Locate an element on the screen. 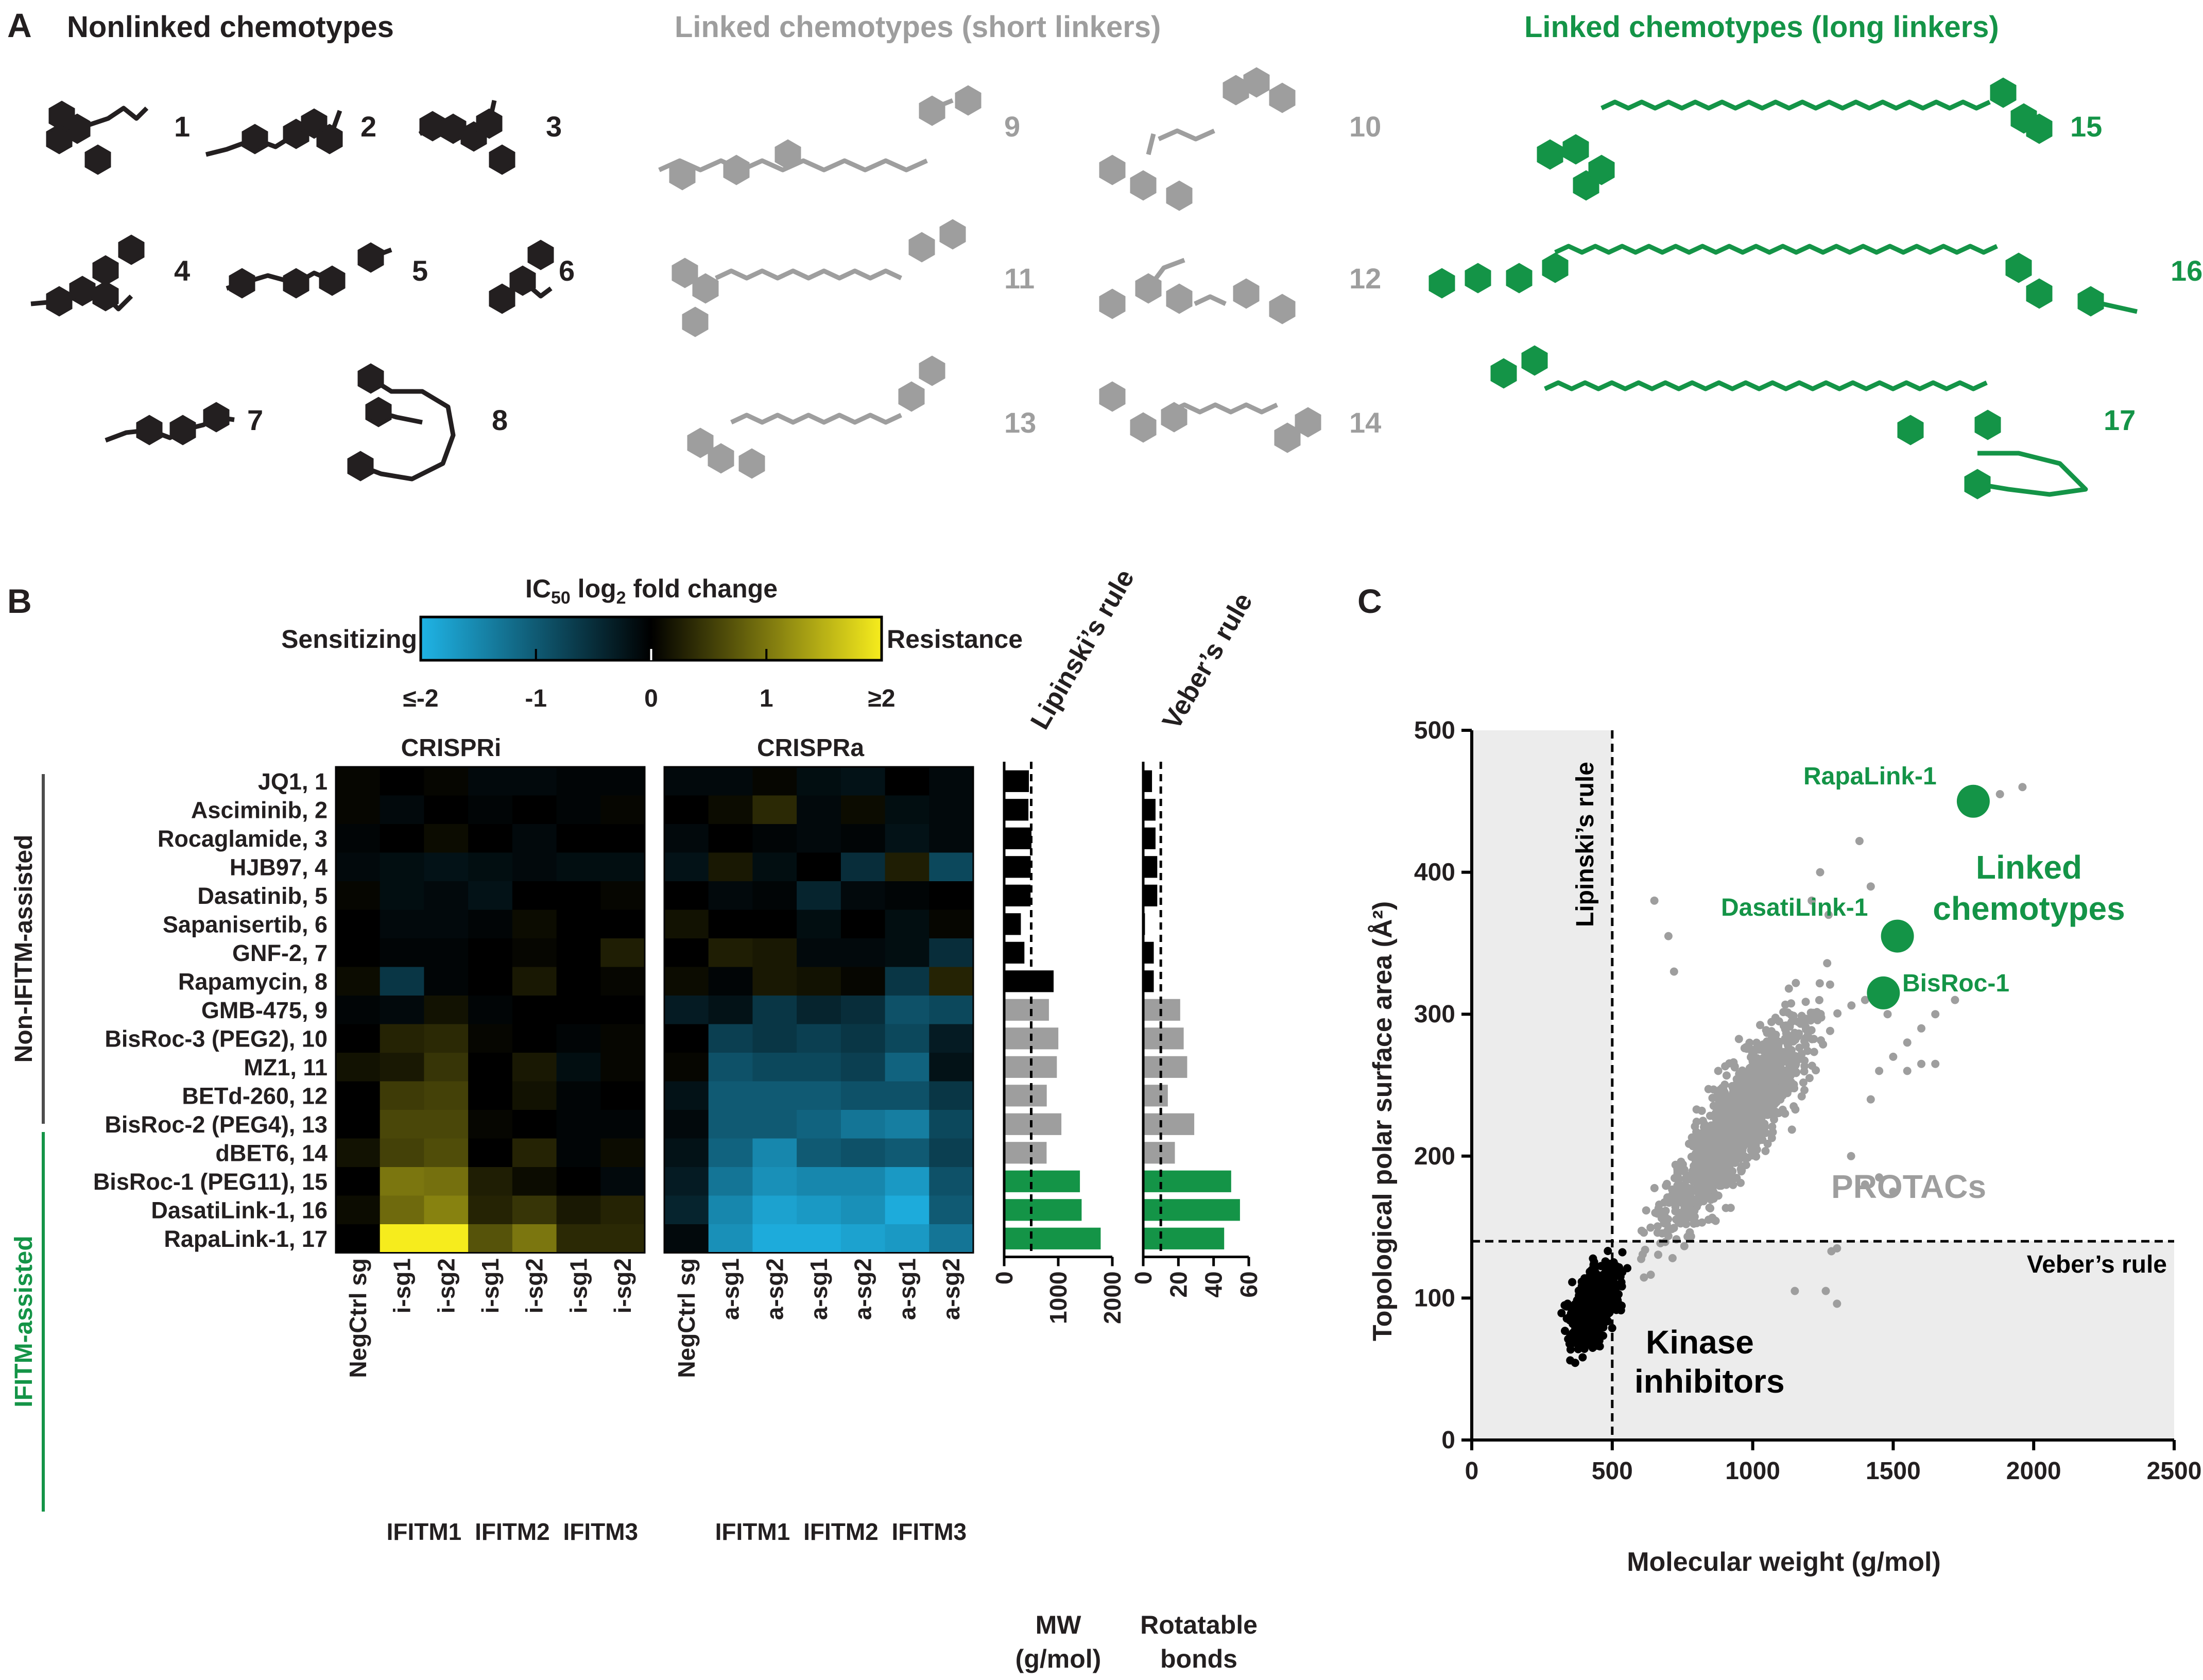 The image size is (2203, 1680). molecule-number-4: 4 is located at coordinates (182, 270).